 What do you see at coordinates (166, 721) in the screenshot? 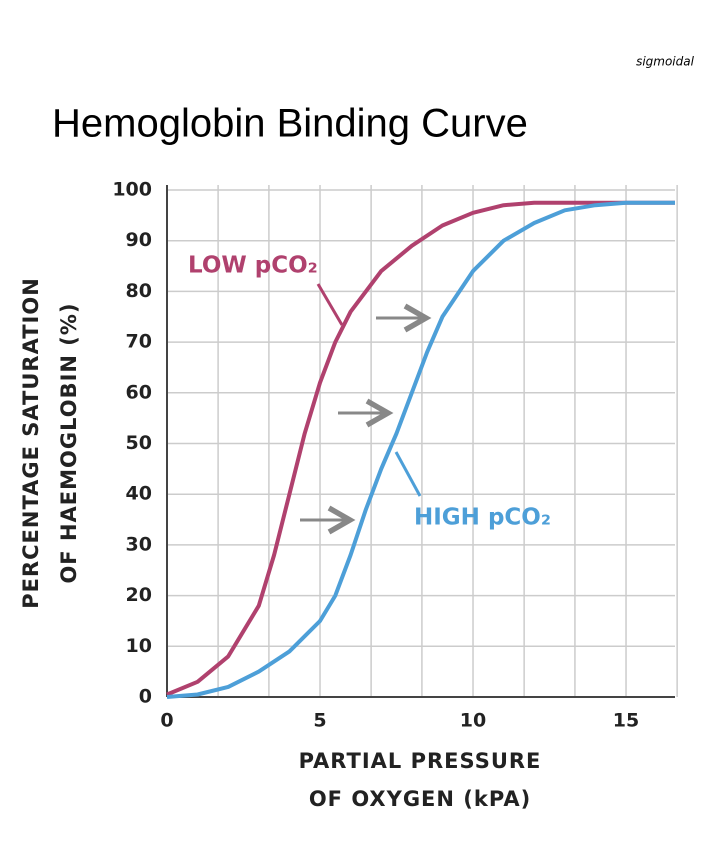
I see `x-tick-label: 0` at bounding box center [166, 721].